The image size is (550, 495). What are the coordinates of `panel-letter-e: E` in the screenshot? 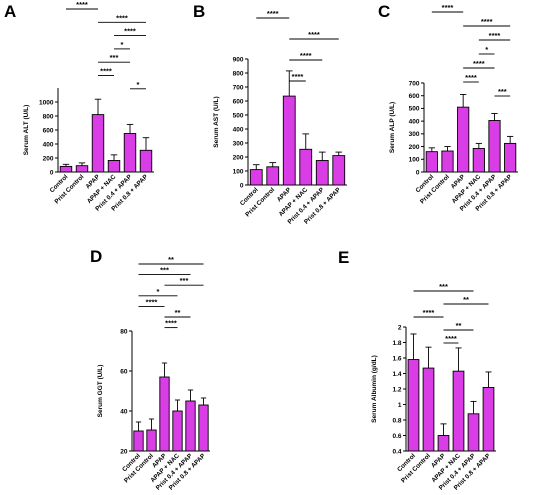 It's located at (344, 257).